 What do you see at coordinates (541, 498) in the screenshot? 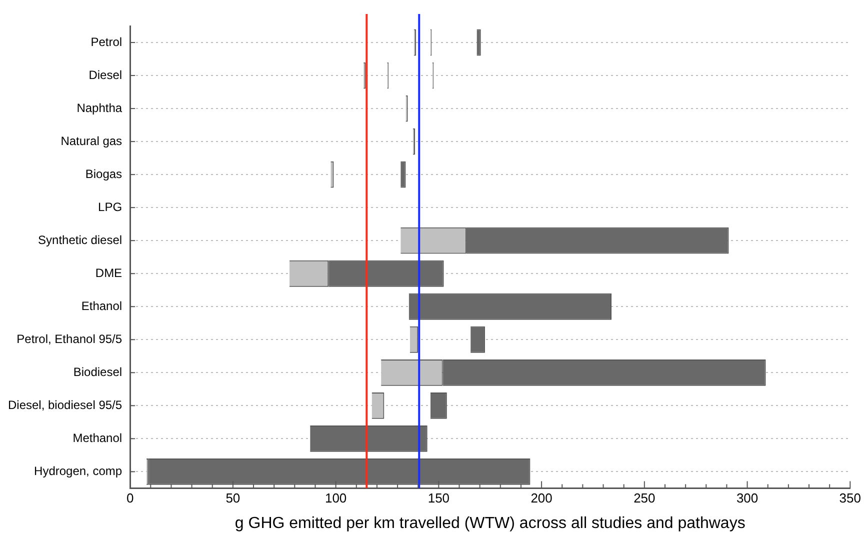
I see `x-tick-label: 200` at bounding box center [541, 498].